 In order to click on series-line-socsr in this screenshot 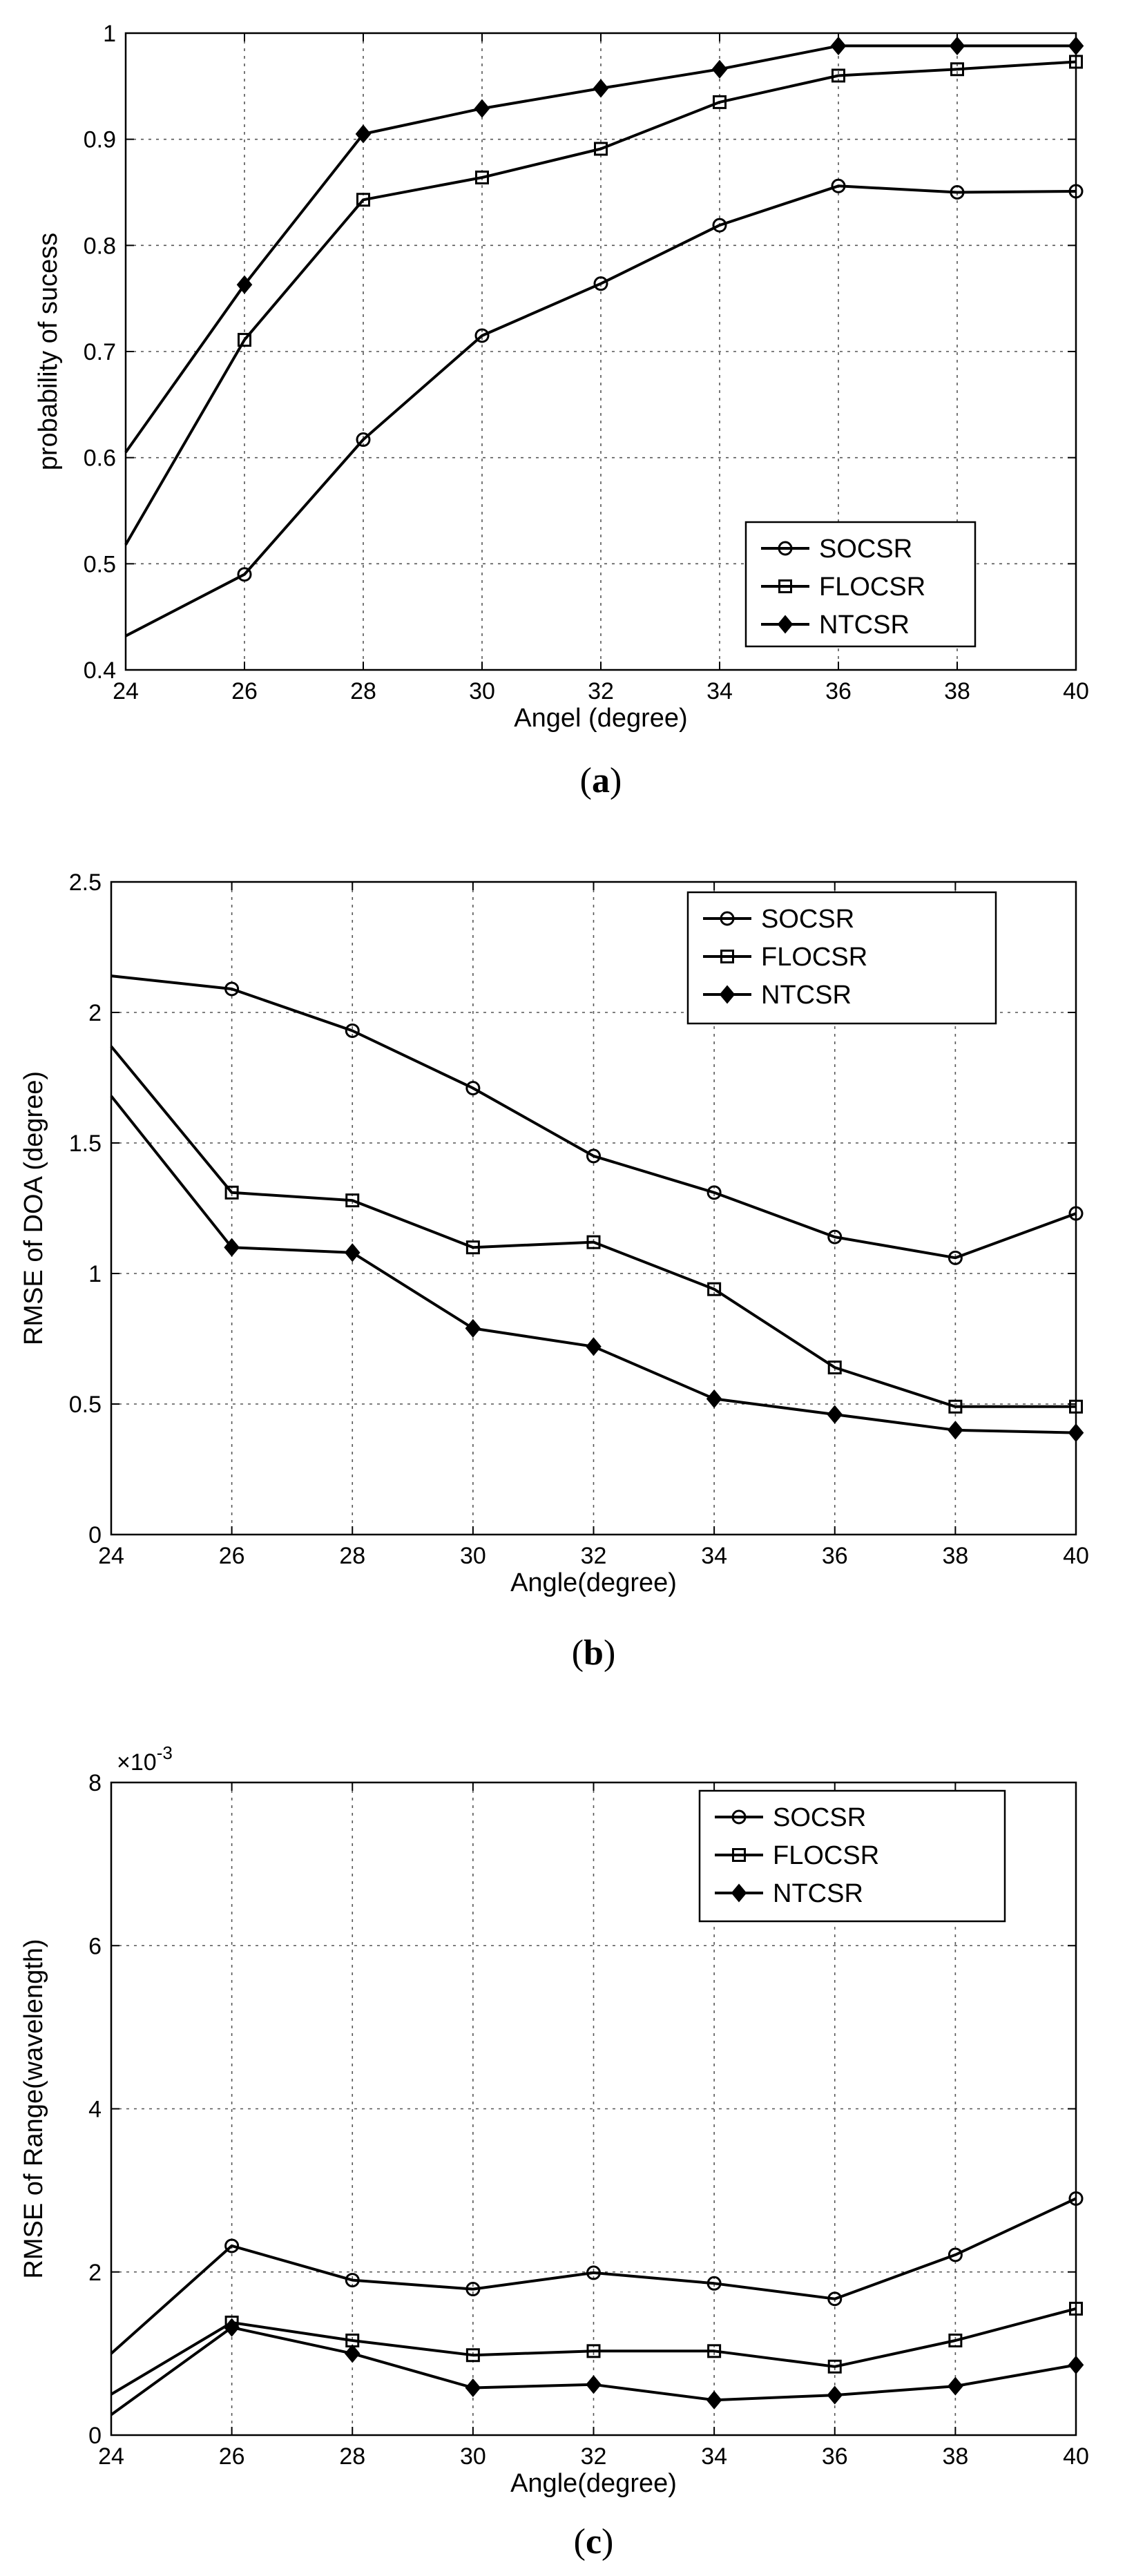, I will do `click(593, 1117)`.